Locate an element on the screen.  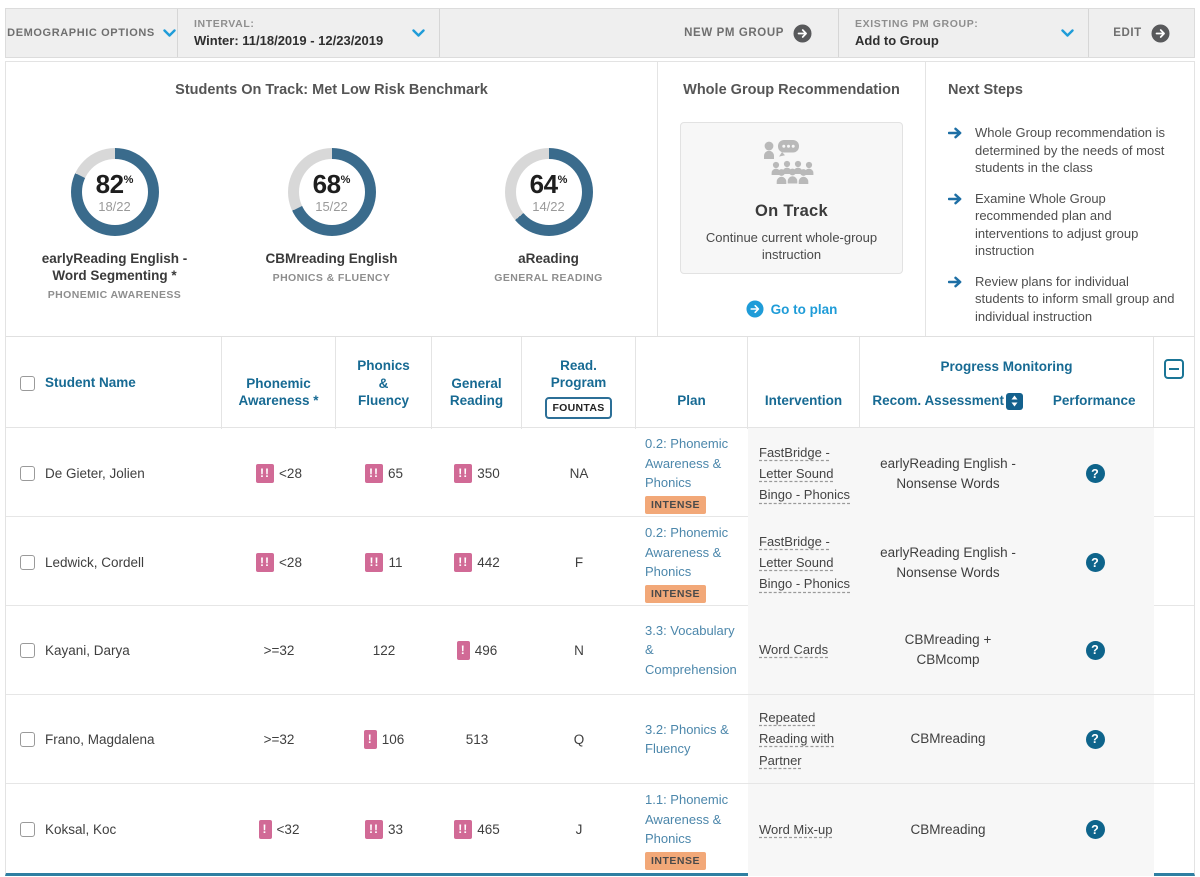
recom-assessment-cell: earlyReading English - Nonsense Words is located at coordinates (948, 474).